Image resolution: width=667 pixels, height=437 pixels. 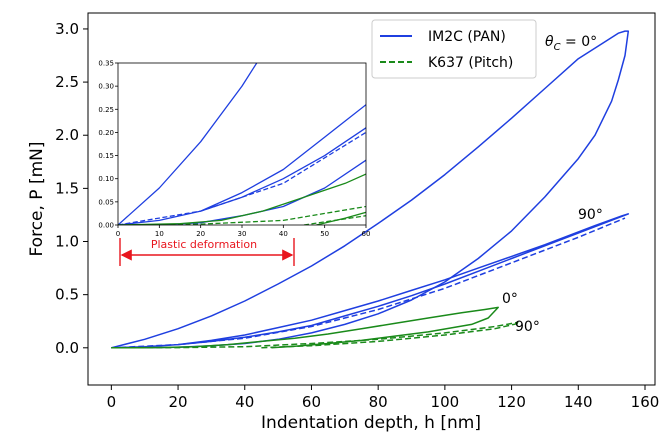 I want to click on inset-y-tick-label: 0.20, so click(x=106, y=133).